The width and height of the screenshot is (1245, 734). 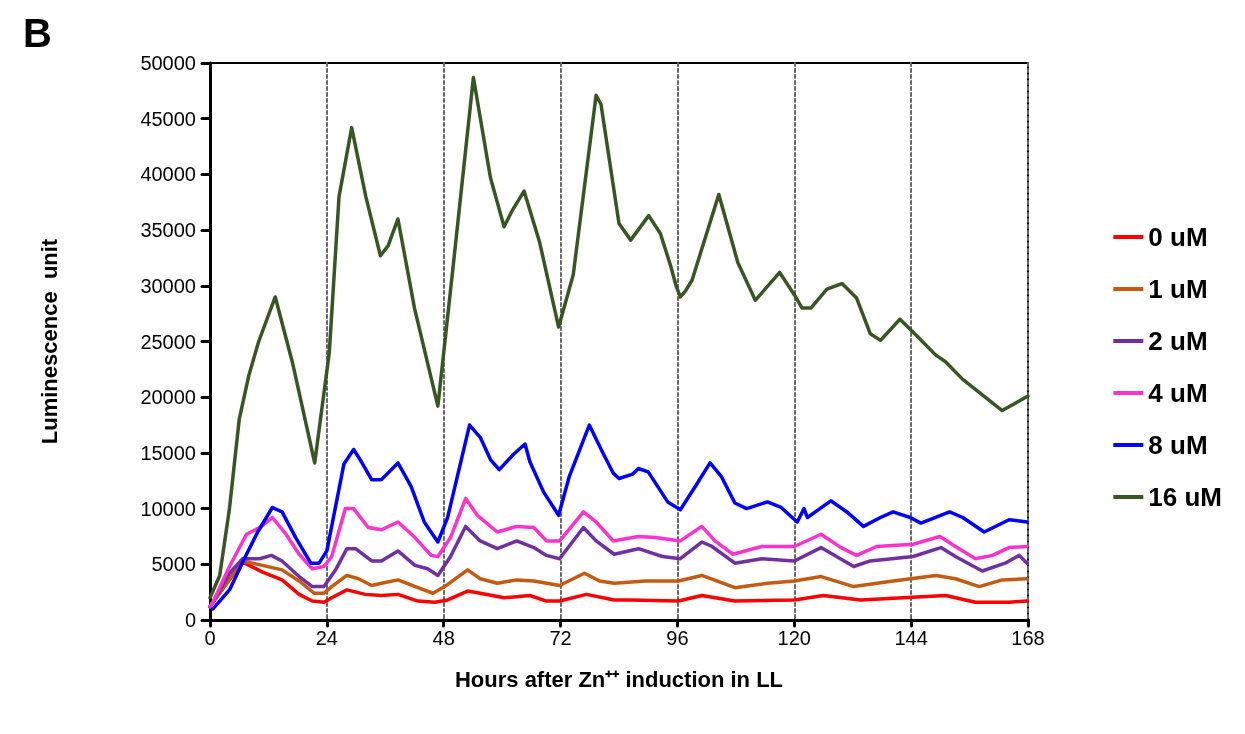 I want to click on y-tick-label: 25000, so click(x=168, y=341).